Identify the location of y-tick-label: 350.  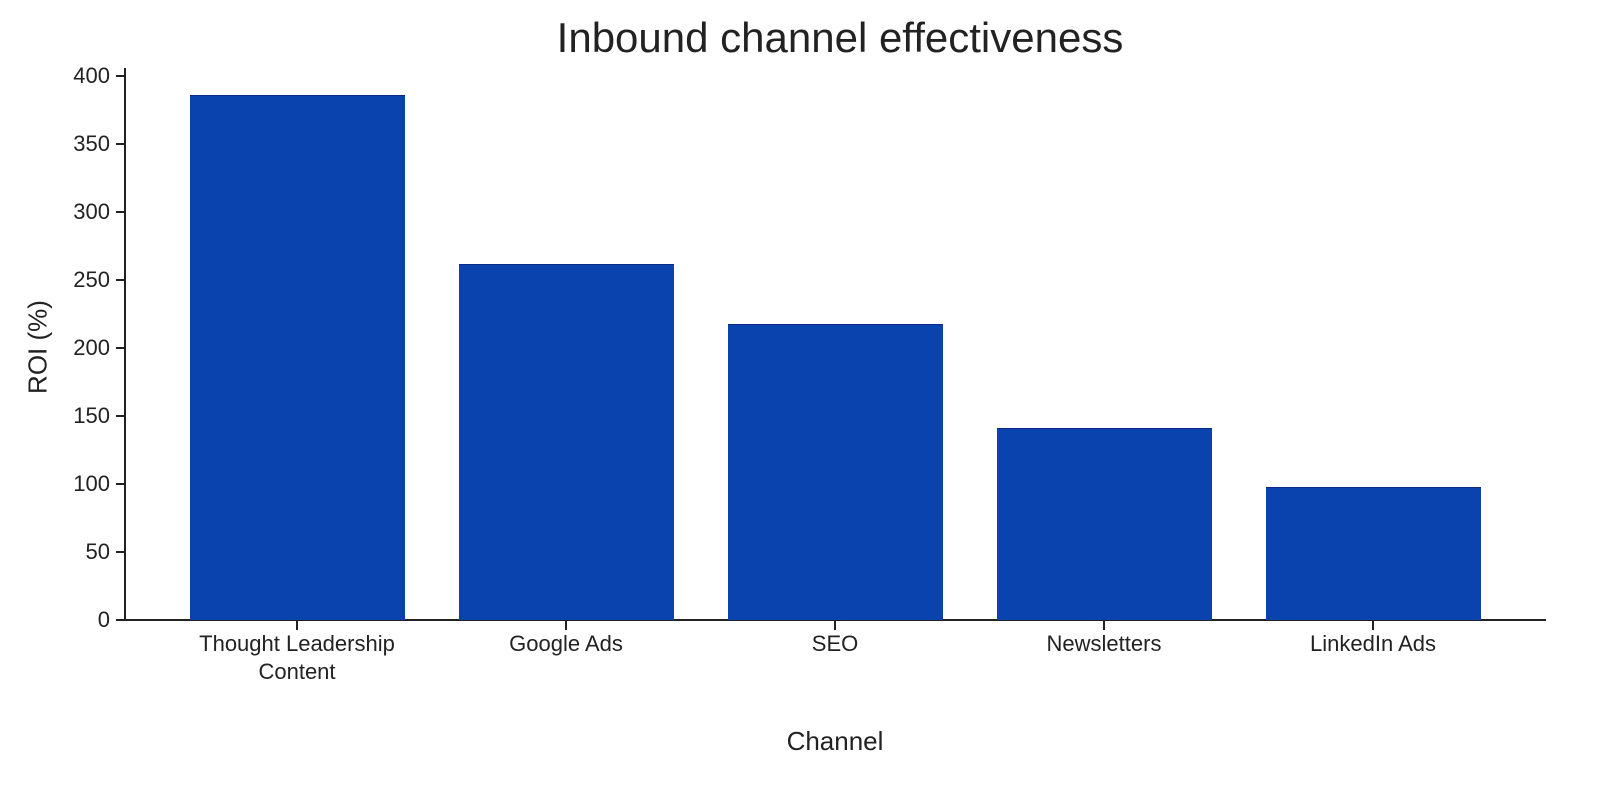
(91, 143).